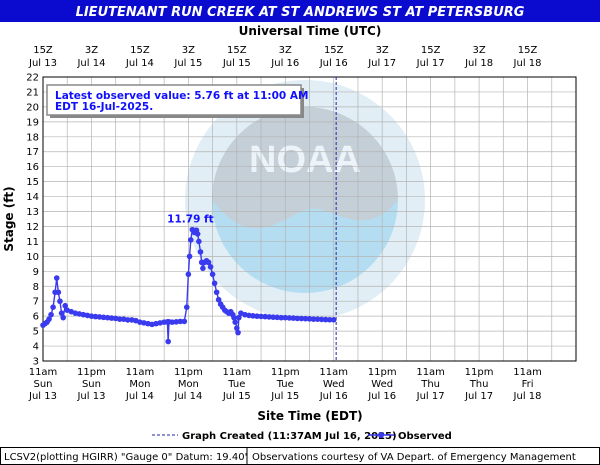 The image size is (600, 465). I want to click on y-tick-label: 10, so click(32, 257).